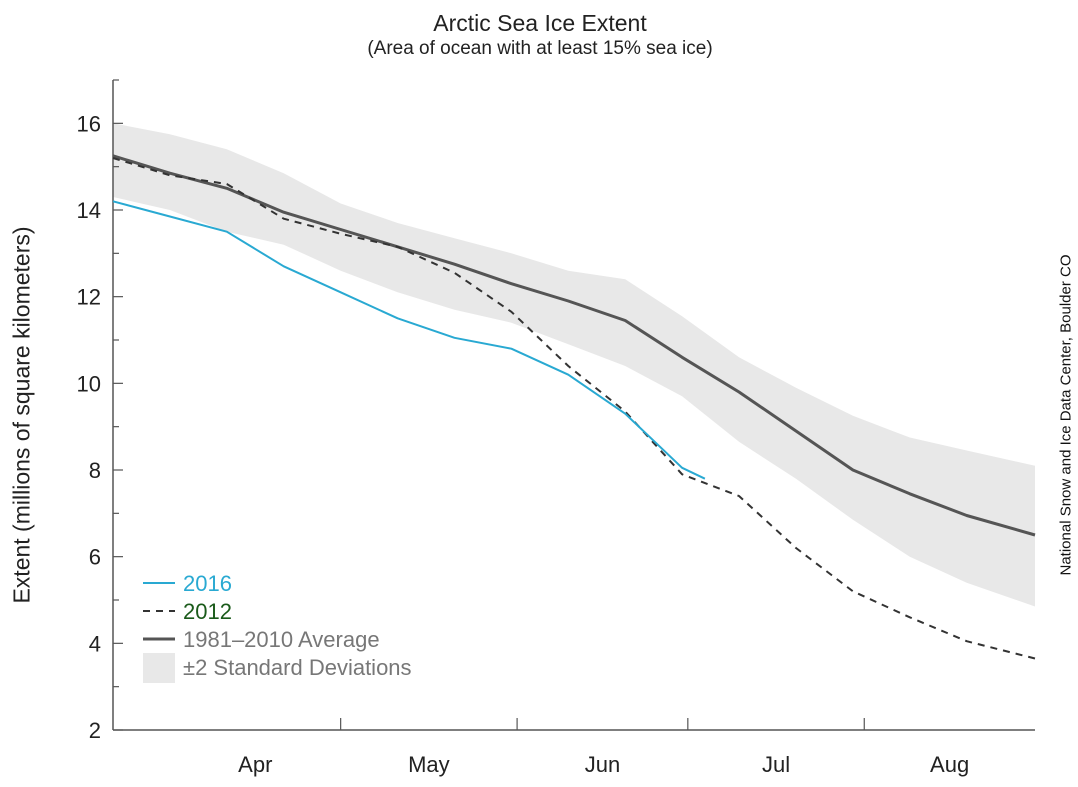 This screenshot has width=1078, height=787. Describe the element at coordinates (949, 764) in the screenshot. I see `x-month-label: Aug` at that location.